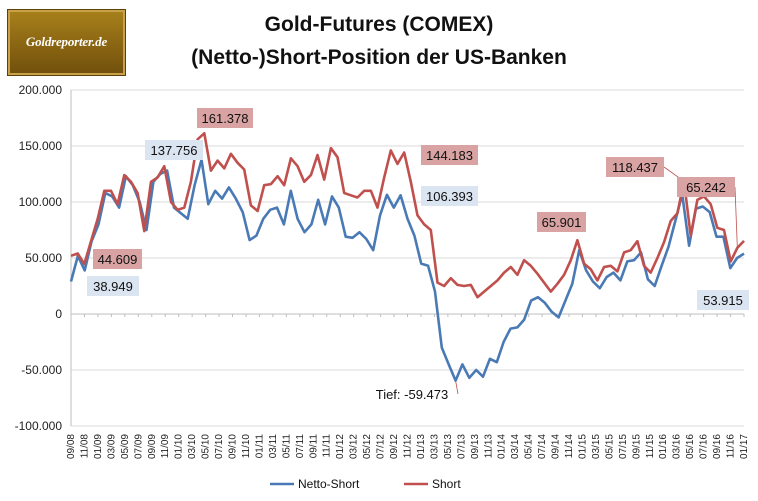  I want to click on y-tick-label: 200.000, so click(41, 90).